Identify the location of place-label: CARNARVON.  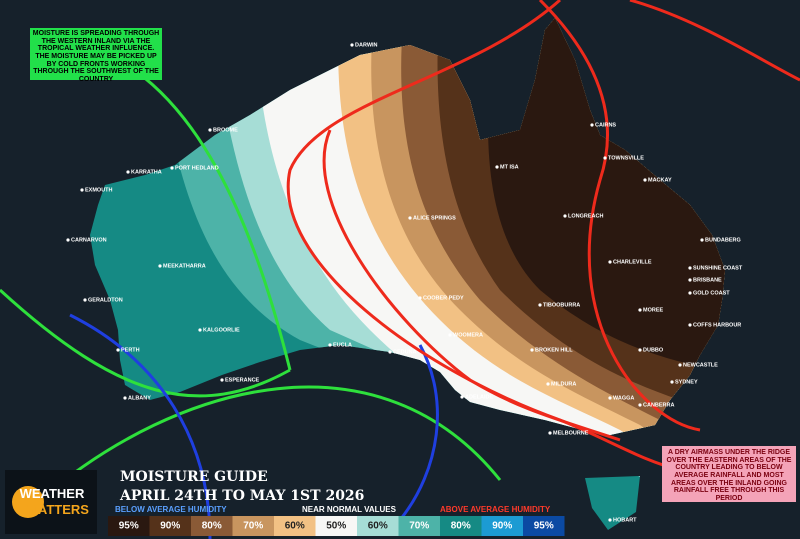
(89, 240).